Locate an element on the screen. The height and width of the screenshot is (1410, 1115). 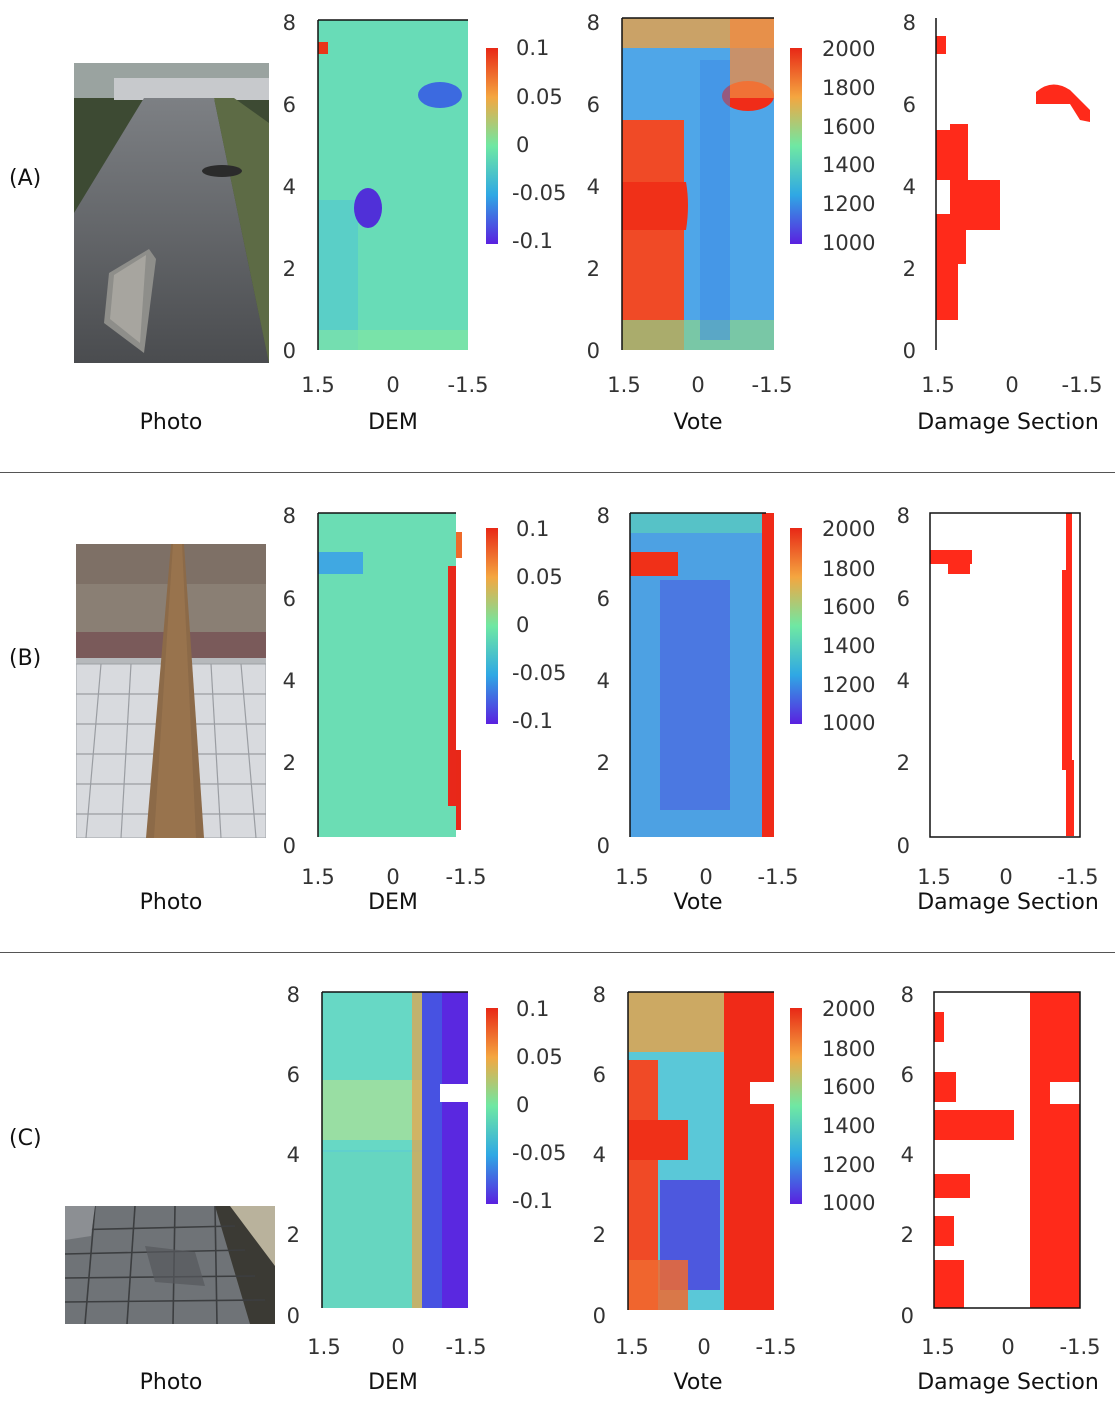
dem-y-ticks-c: 0 2 4 6 8 is located at coordinates (293, 1155).